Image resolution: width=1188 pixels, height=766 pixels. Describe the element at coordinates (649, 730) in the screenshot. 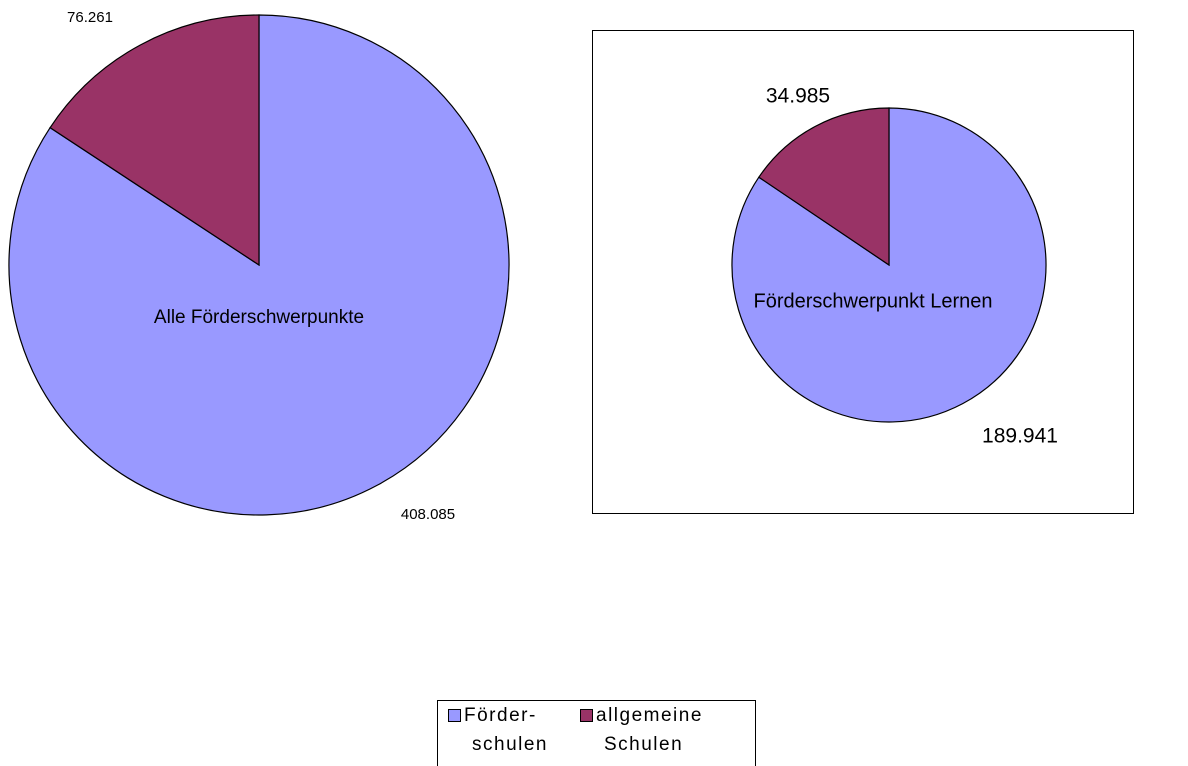

I see `legend-label: allgemeine Schulen` at that location.